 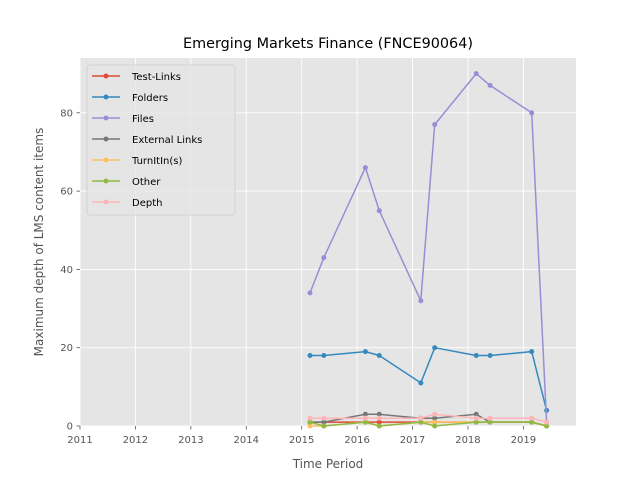 What do you see at coordinates (66, 192) in the screenshot?
I see `y-tick-label: 60` at bounding box center [66, 192].